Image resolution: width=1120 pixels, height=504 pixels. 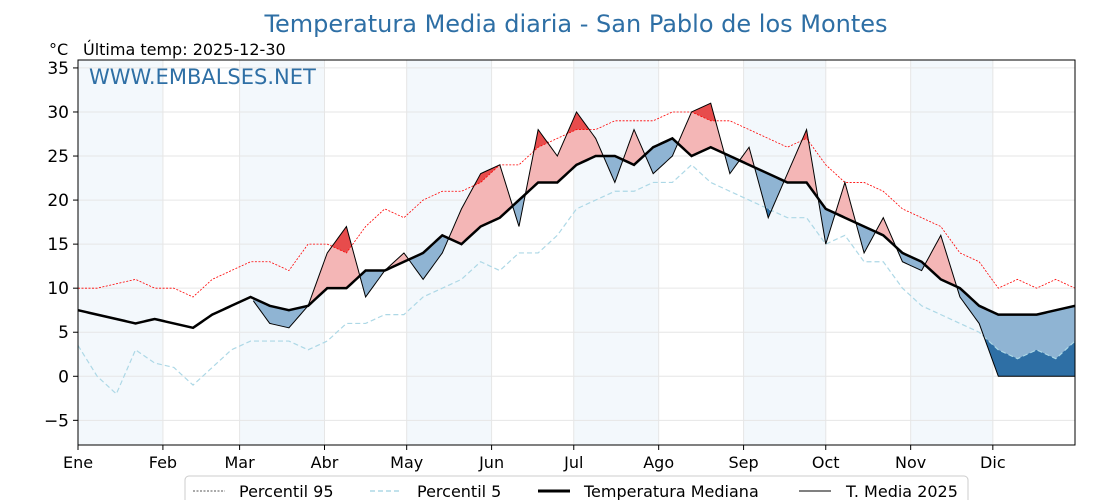 What do you see at coordinates (58, 113) in the screenshot?
I see `y-tick-label: 30` at bounding box center [58, 113].